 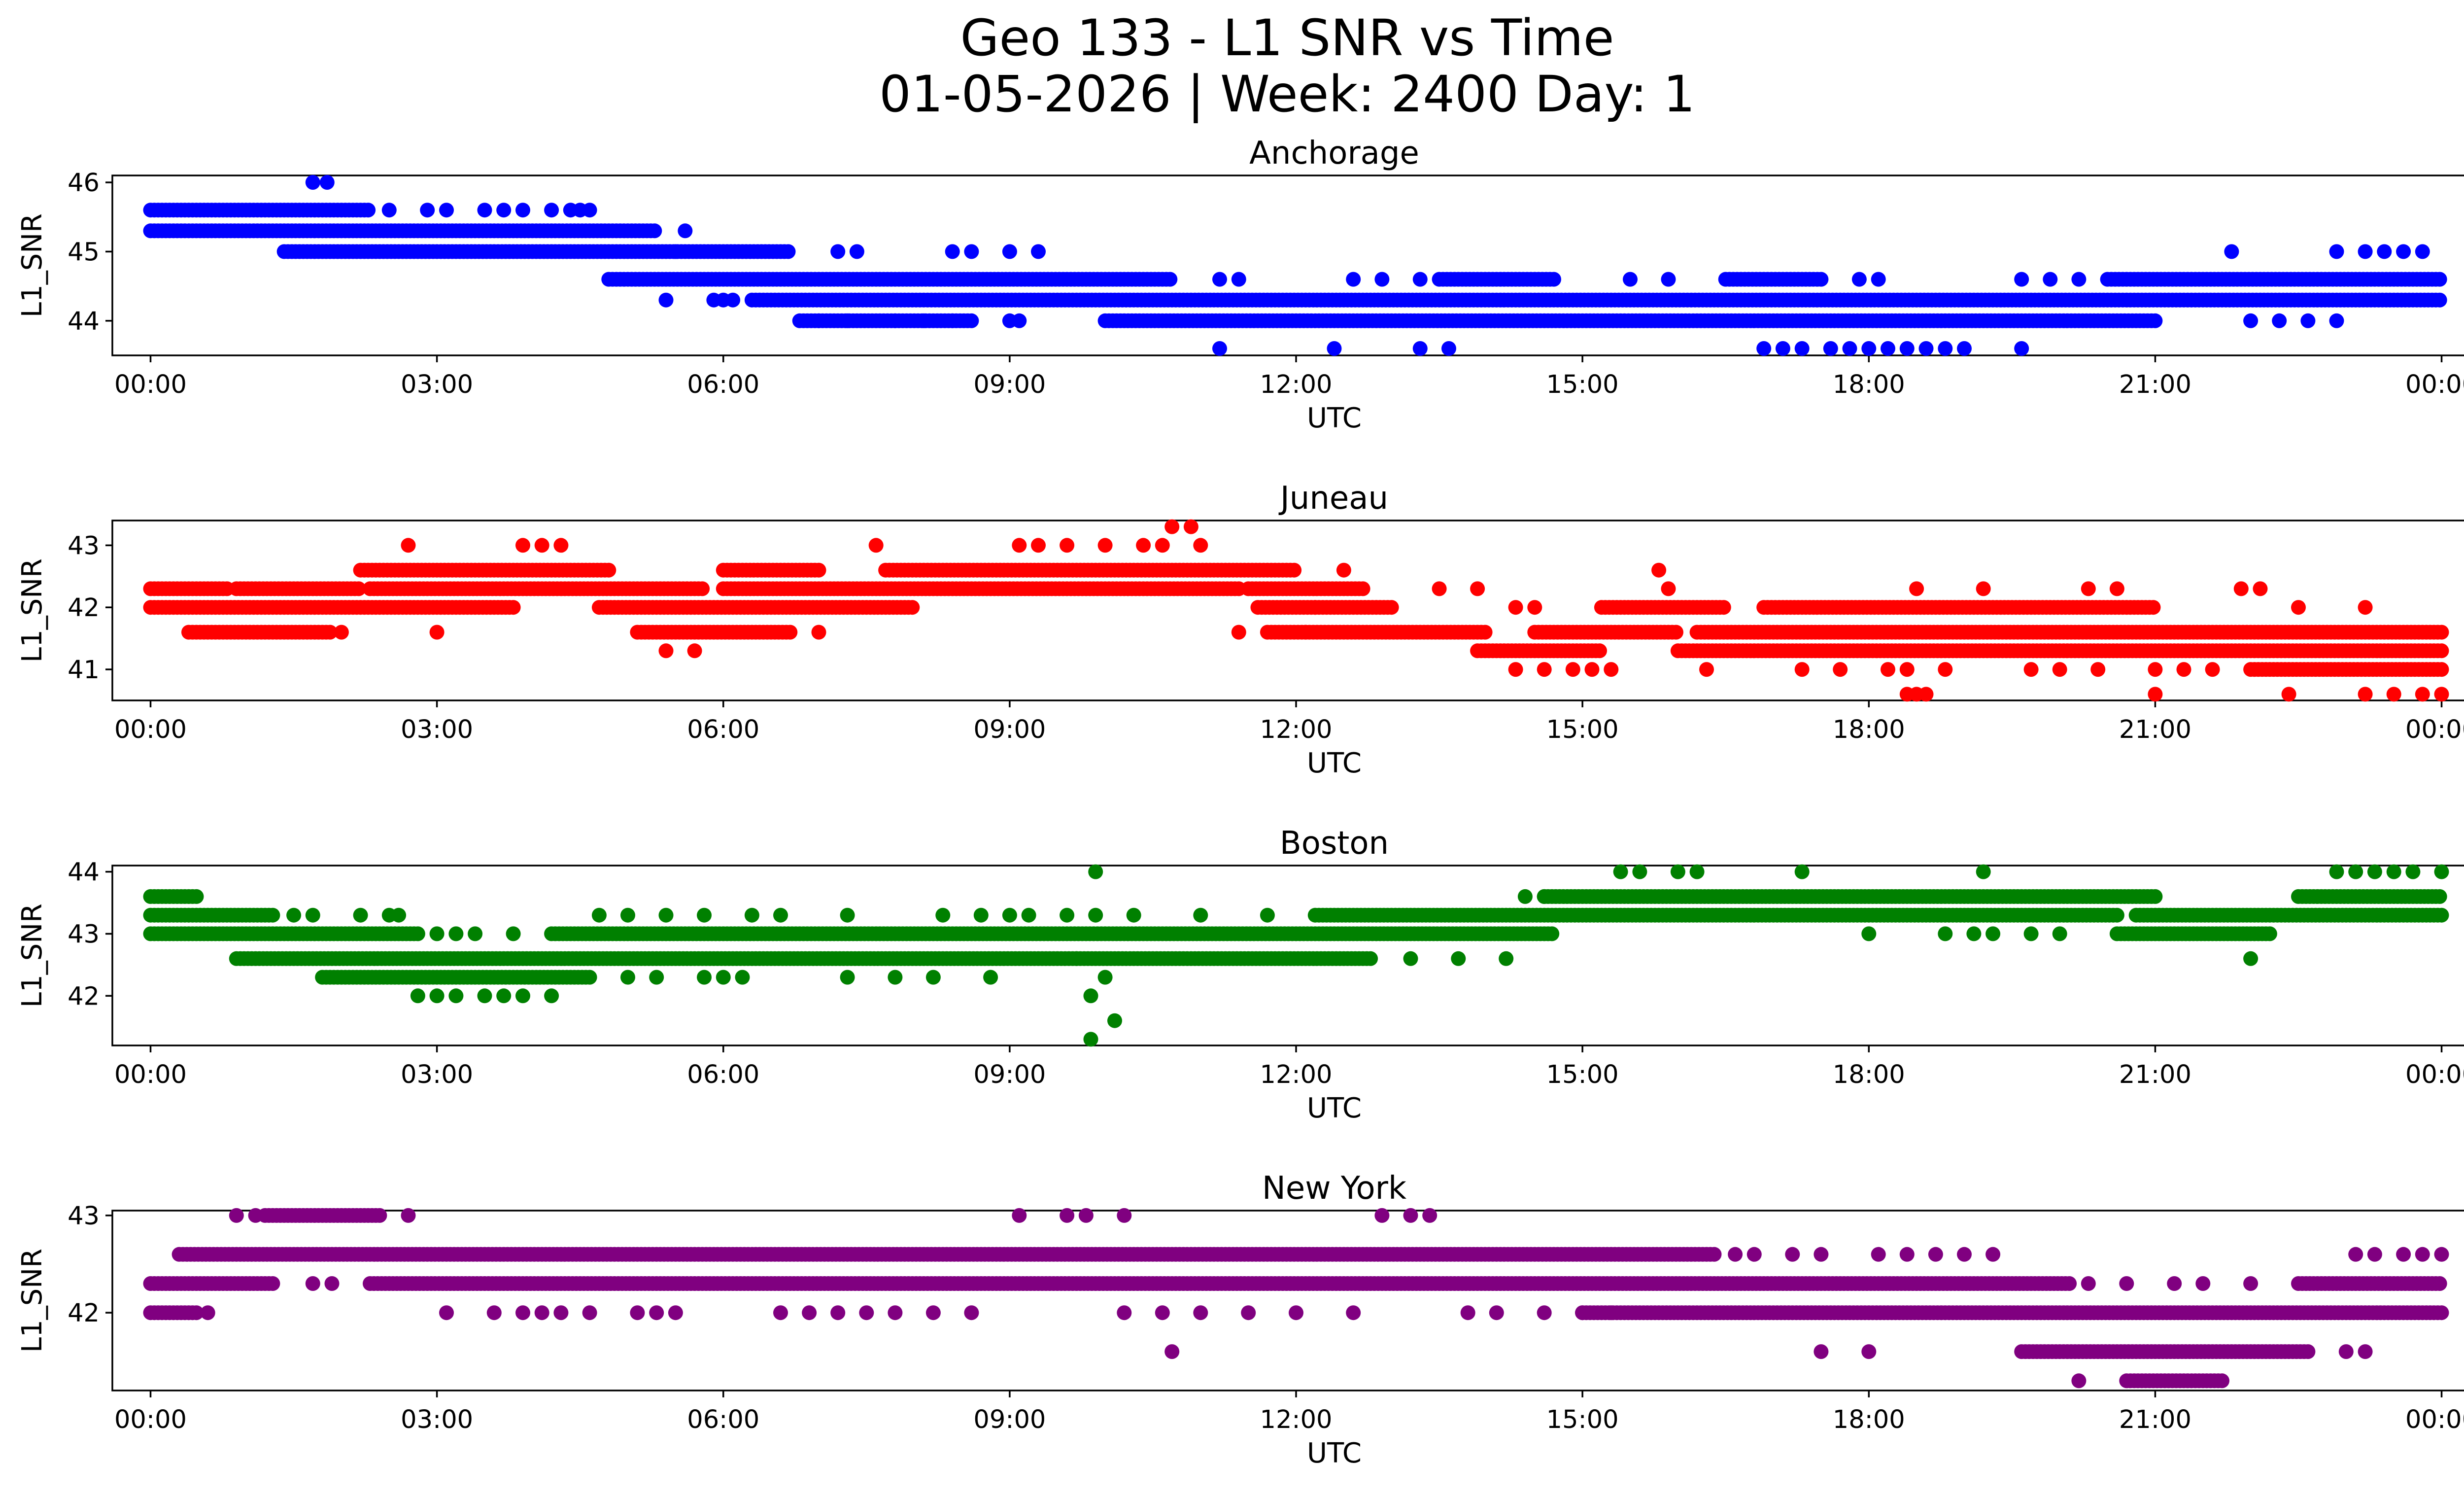 What do you see at coordinates (1334, 1453) in the screenshot?
I see `new-york-x-axis-label: UTC` at bounding box center [1334, 1453].